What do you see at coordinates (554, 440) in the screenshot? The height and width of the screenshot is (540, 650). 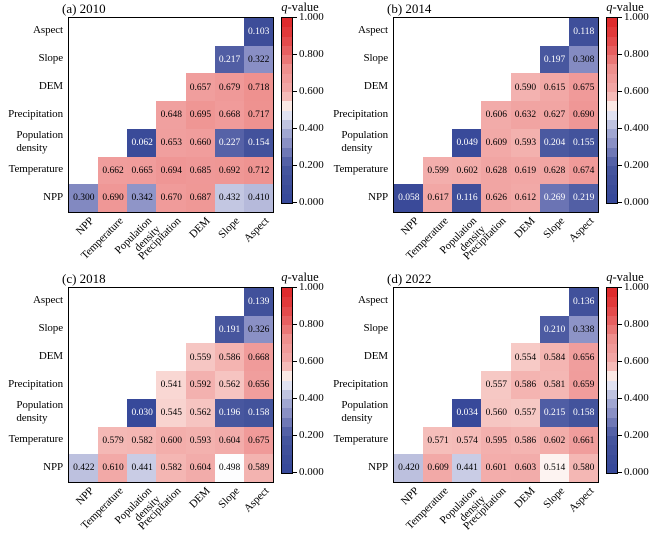 I see `heatmap-cell: 0.602` at bounding box center [554, 440].